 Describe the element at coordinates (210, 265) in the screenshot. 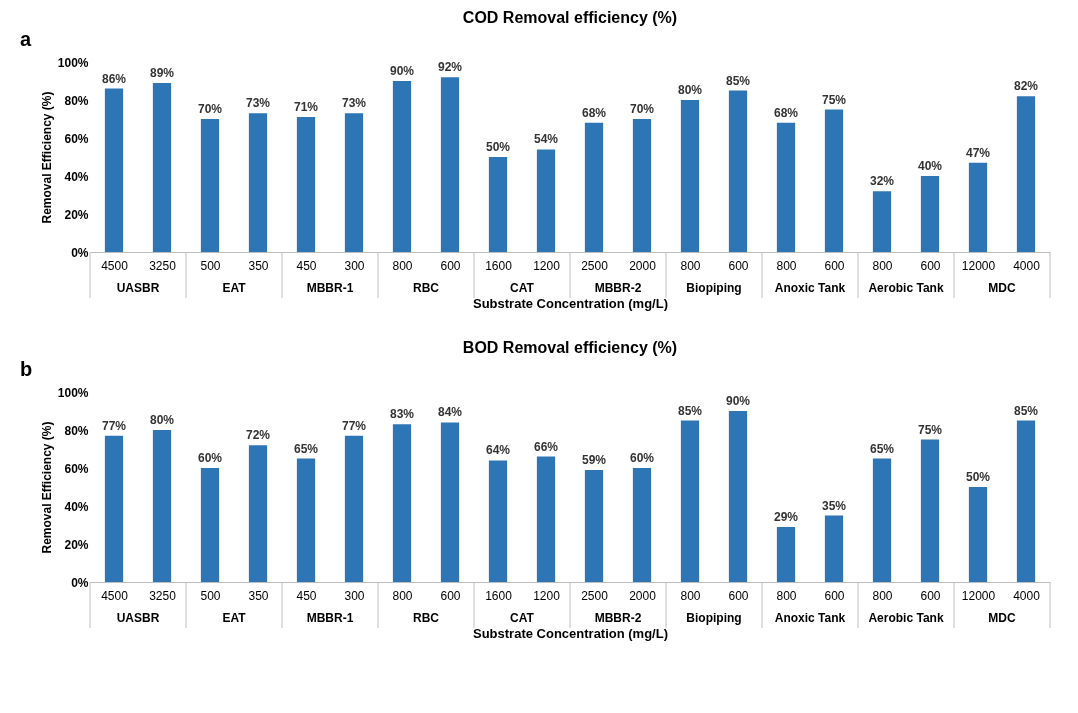

I see `x-tick-label: 500` at that location.